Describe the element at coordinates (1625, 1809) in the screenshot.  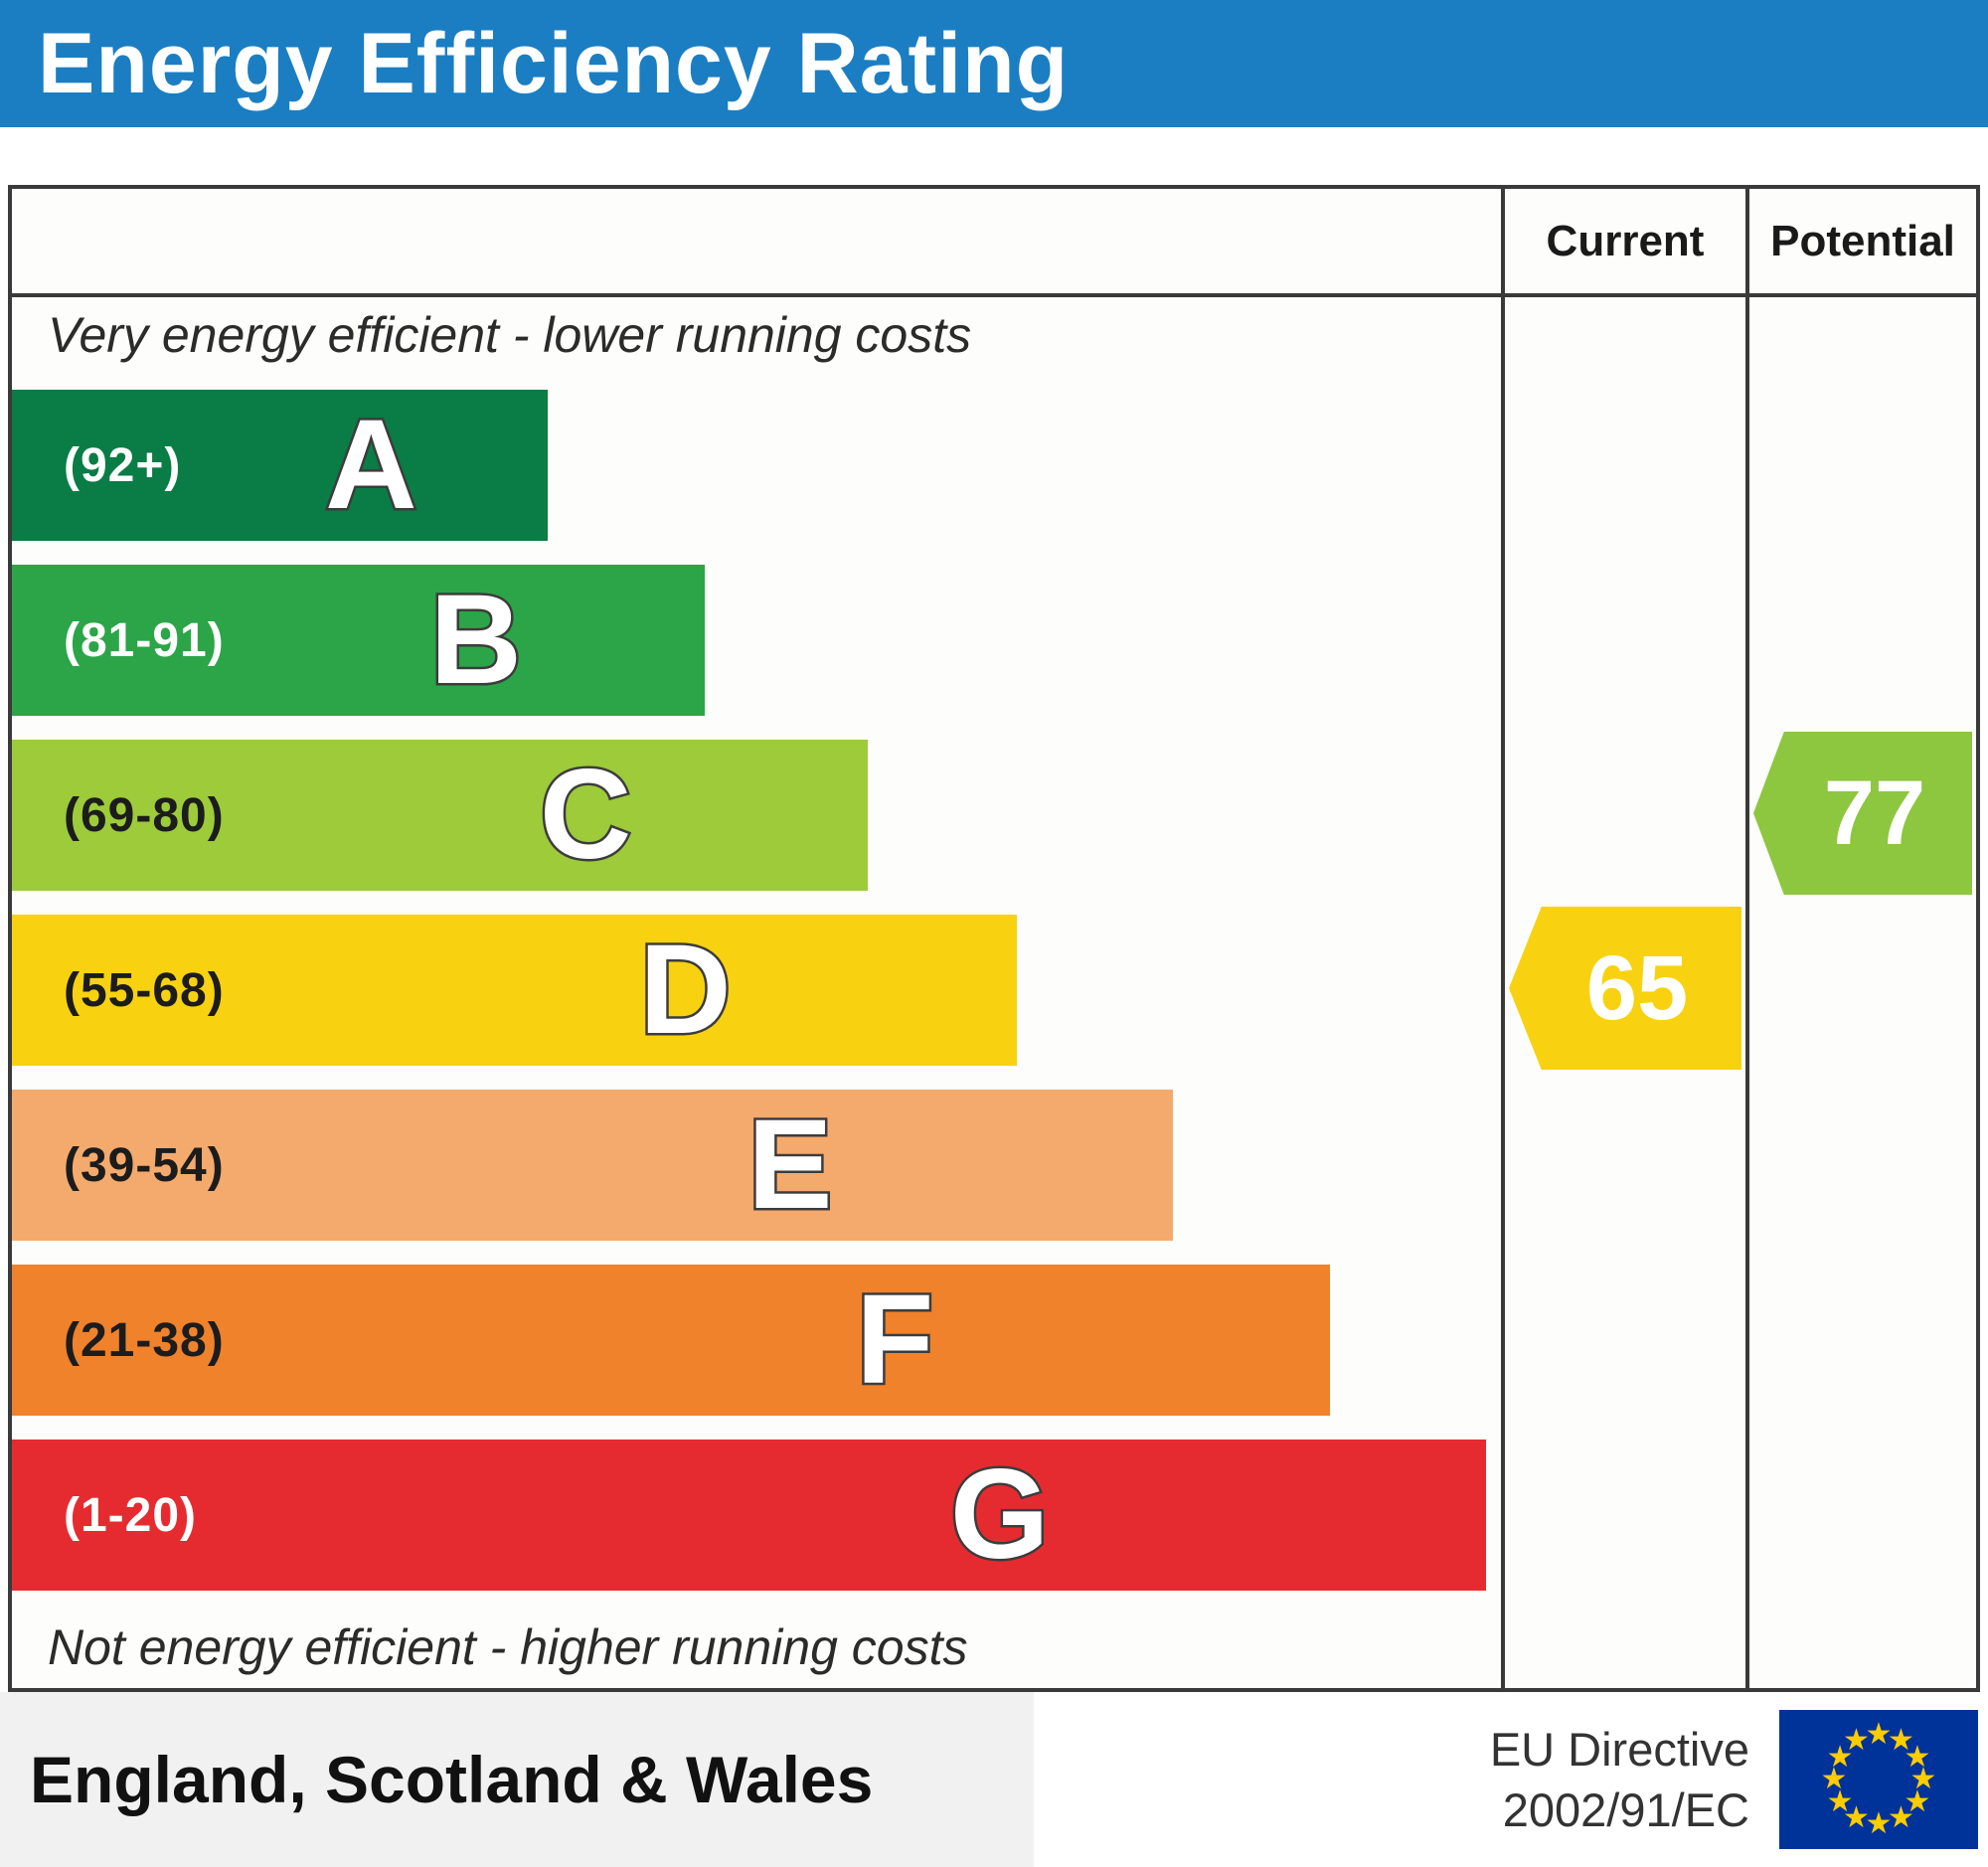
I see `eu-directive-line2: 2002/91/EC` at that location.